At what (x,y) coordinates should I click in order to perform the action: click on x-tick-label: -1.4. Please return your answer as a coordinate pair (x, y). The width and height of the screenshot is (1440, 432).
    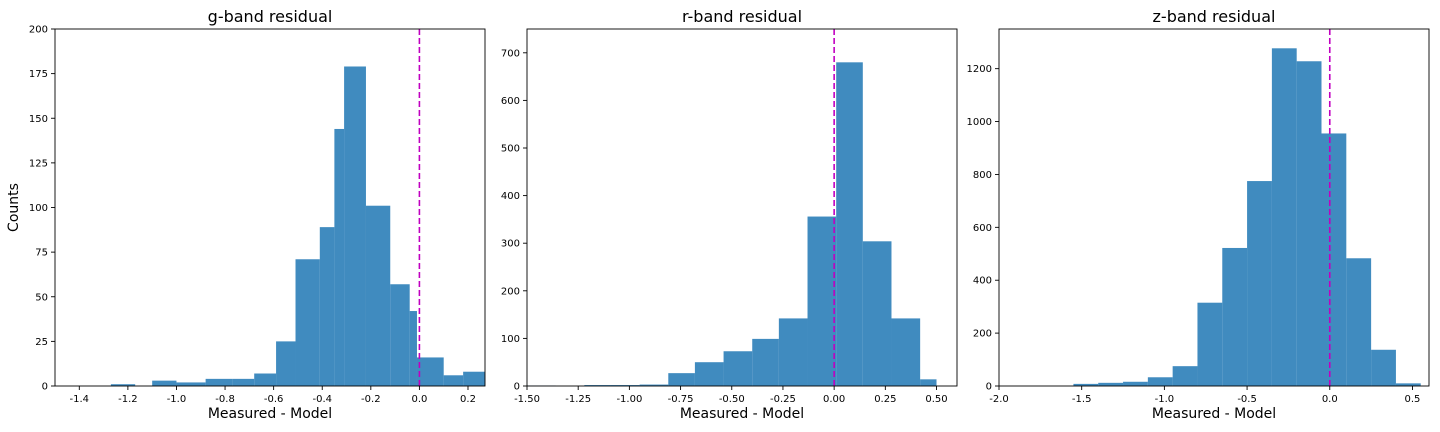
    Looking at the image, I should click on (80, 399).